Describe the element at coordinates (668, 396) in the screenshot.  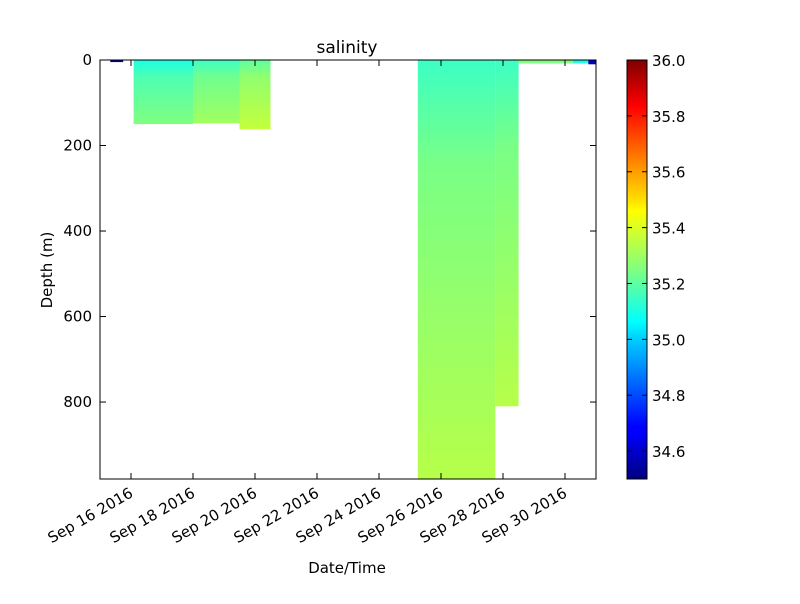
I see `colorbar-tick-label: 34.8` at that location.